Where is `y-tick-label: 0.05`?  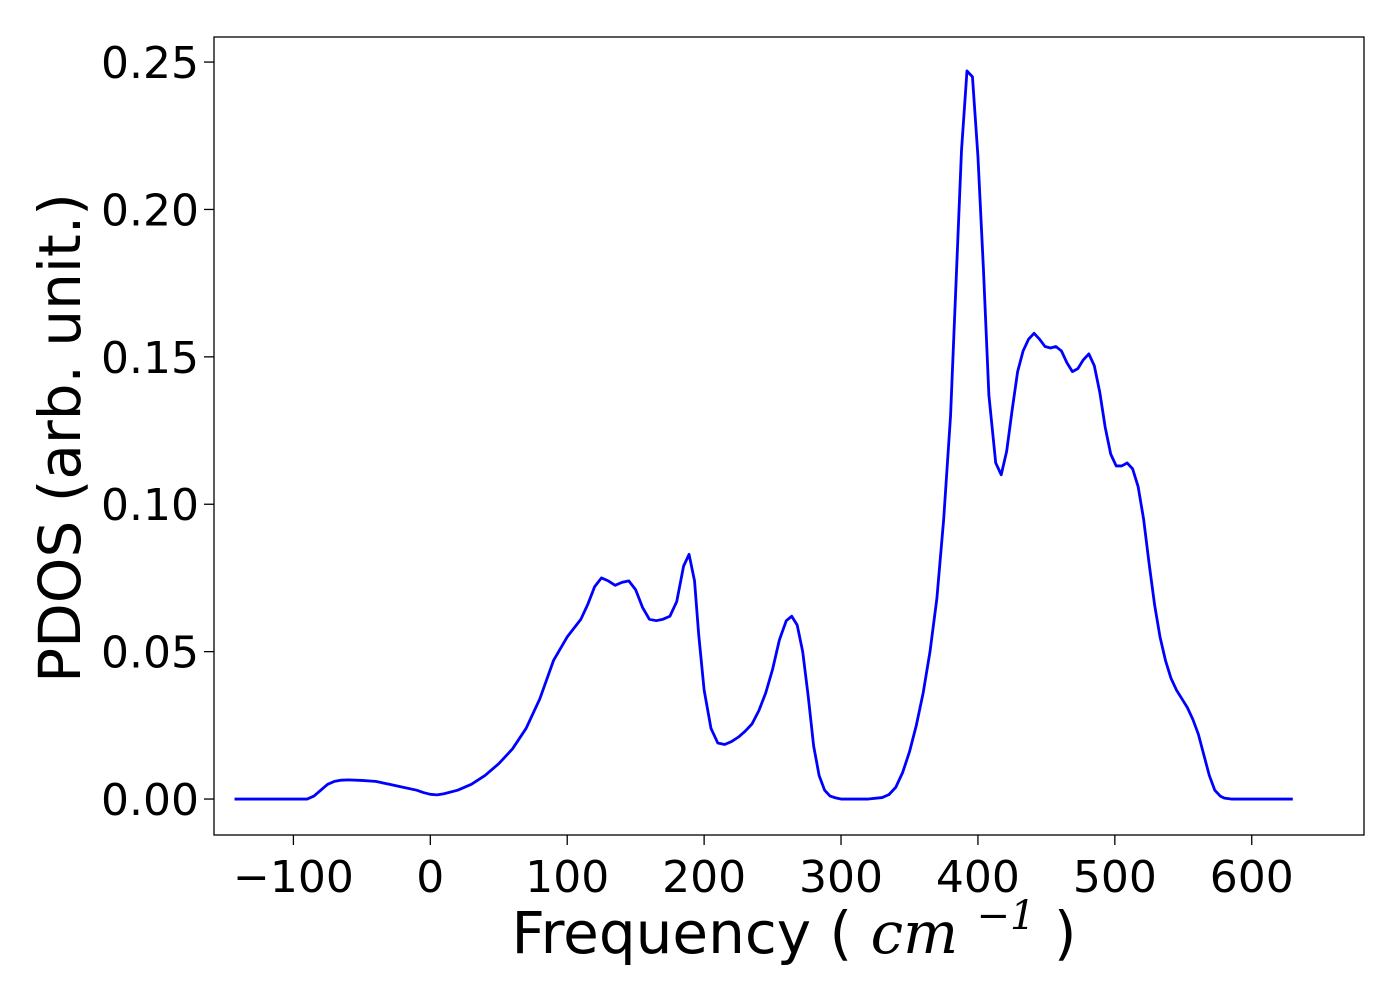
y-tick-label: 0.05 is located at coordinates (150, 653).